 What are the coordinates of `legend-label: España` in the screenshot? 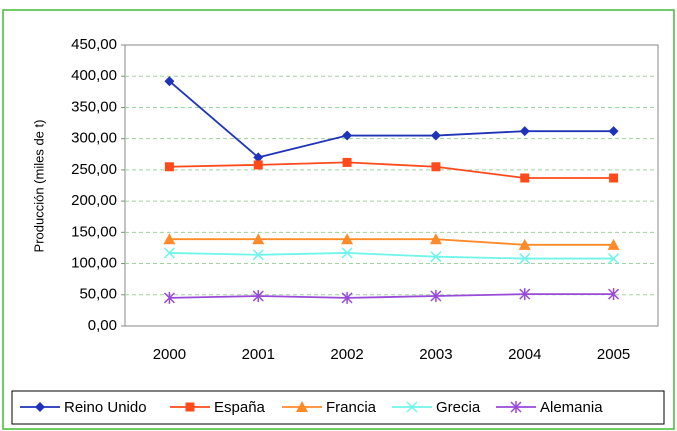 It's located at (240, 407).